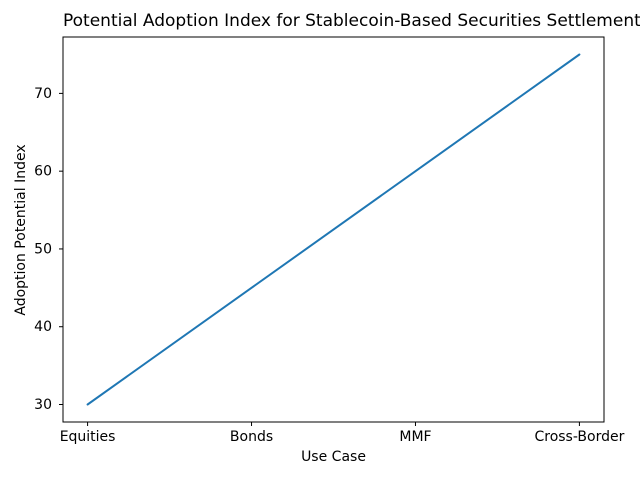  I want to click on y-tick-label: 30, so click(43, 405).